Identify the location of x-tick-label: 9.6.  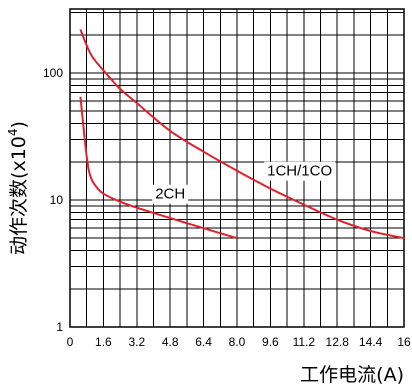
(270, 342).